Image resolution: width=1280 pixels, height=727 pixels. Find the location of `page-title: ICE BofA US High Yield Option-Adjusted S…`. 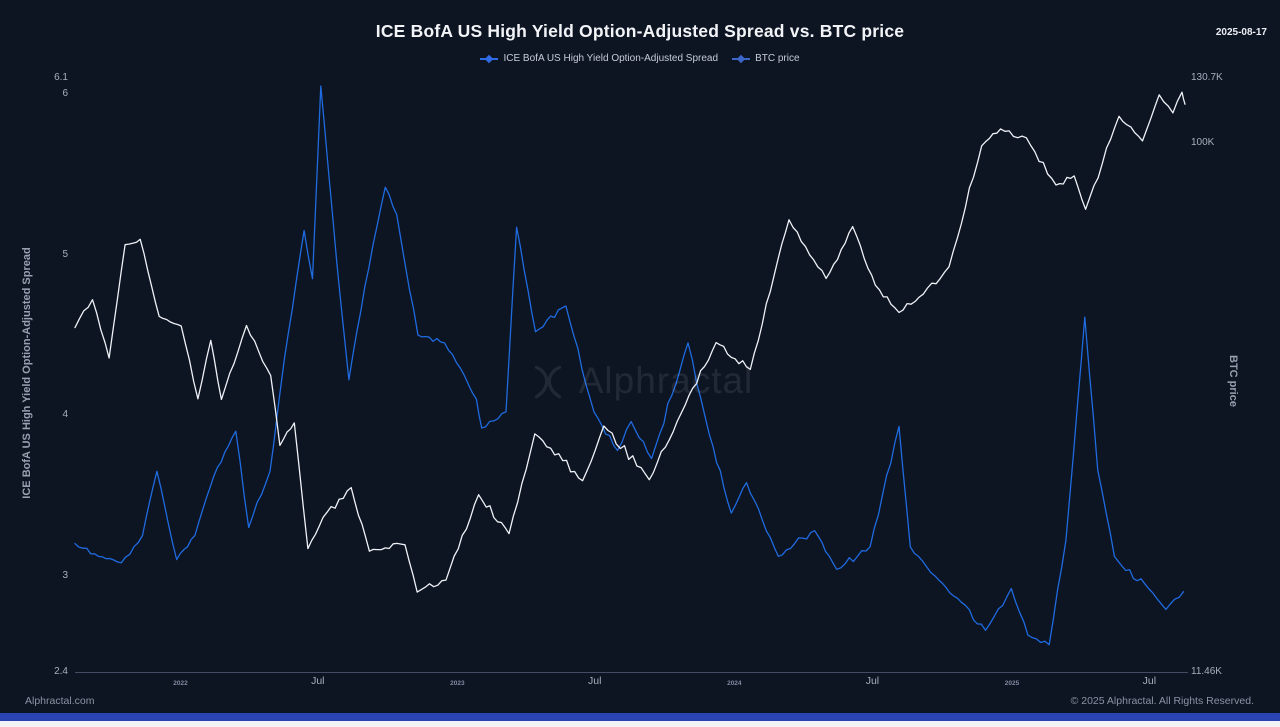

page-title: ICE BofA US High Yield Option-Adjusted S… is located at coordinates (640, 31).